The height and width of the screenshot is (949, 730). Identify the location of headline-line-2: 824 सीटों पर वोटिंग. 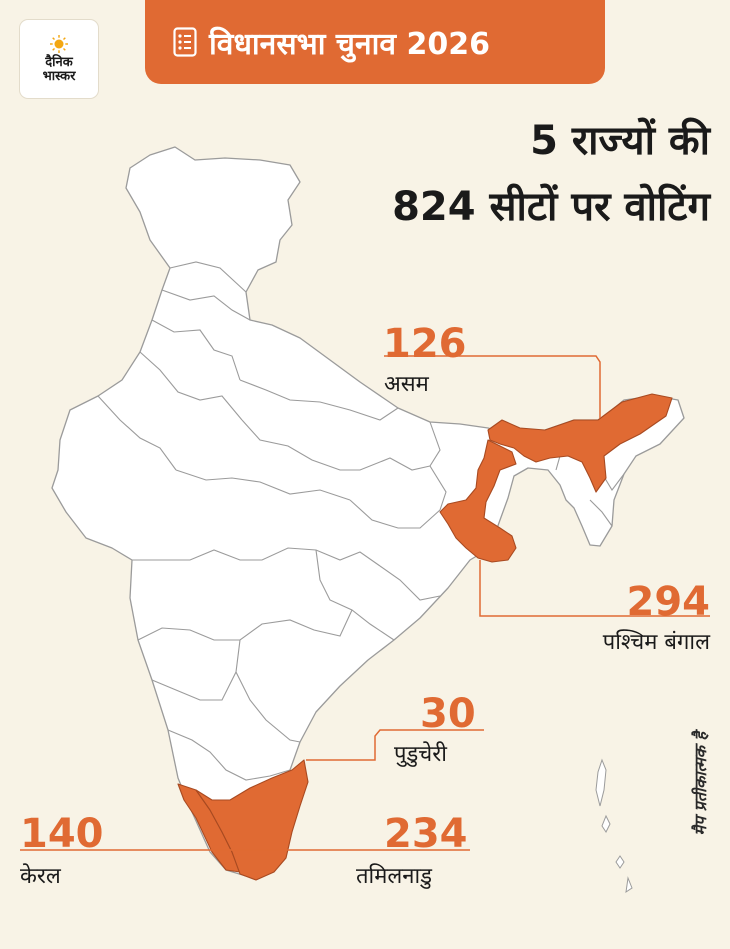
(551, 207).